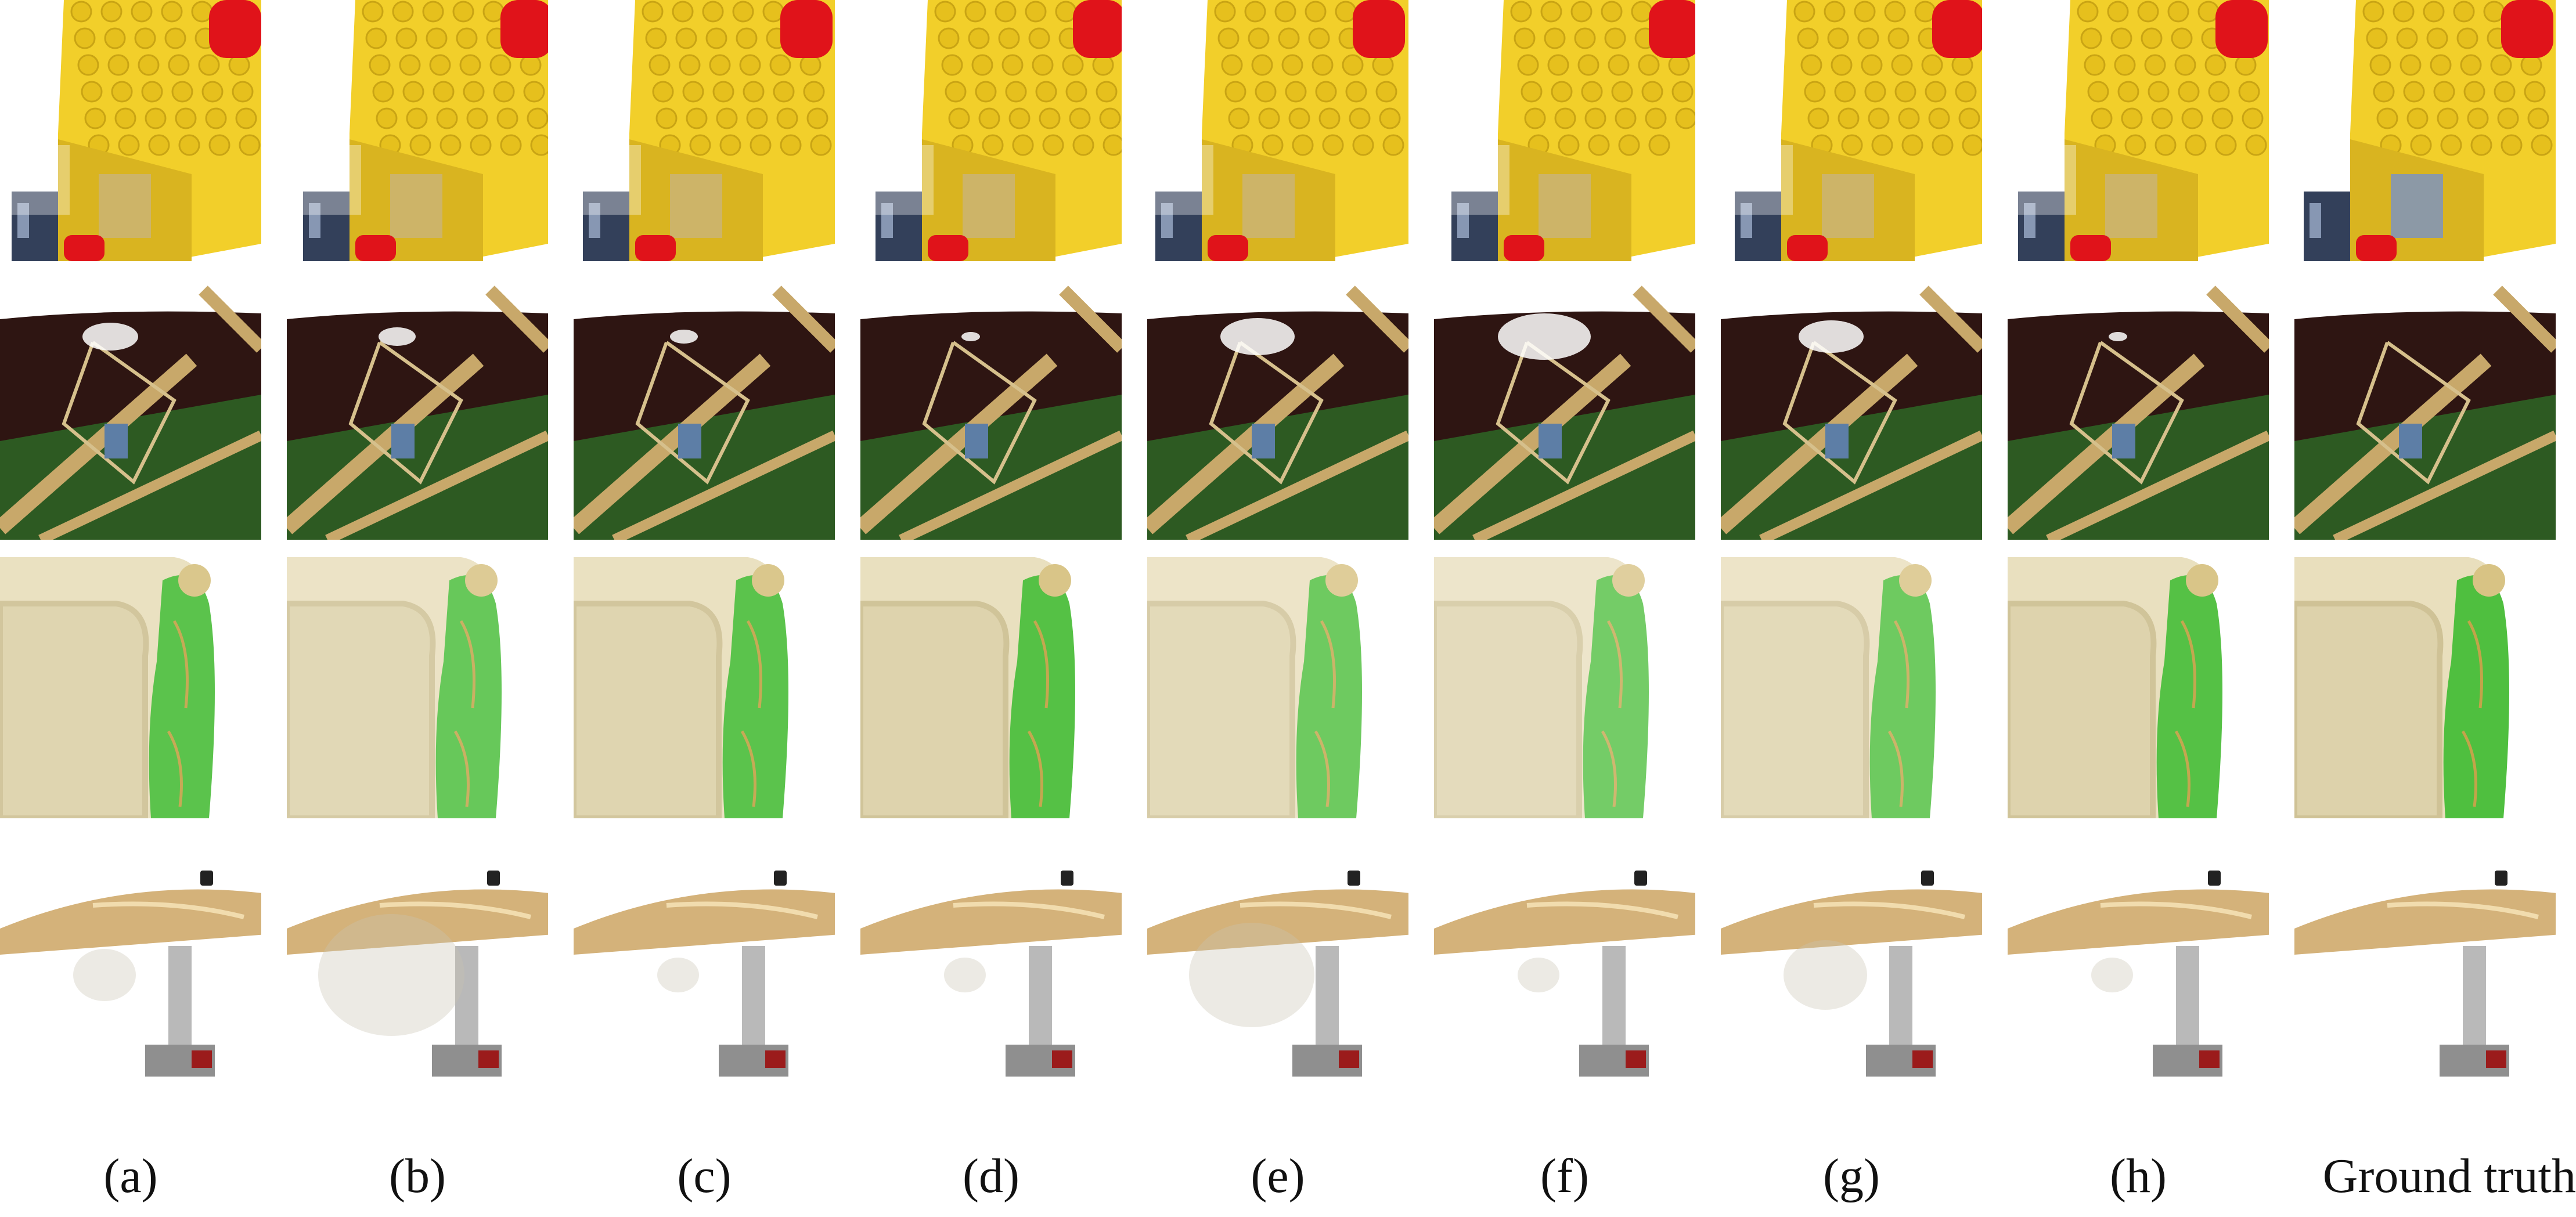  Describe the element at coordinates (2425, 966) in the screenshot. I see `drums-render-ground-truth` at that location.